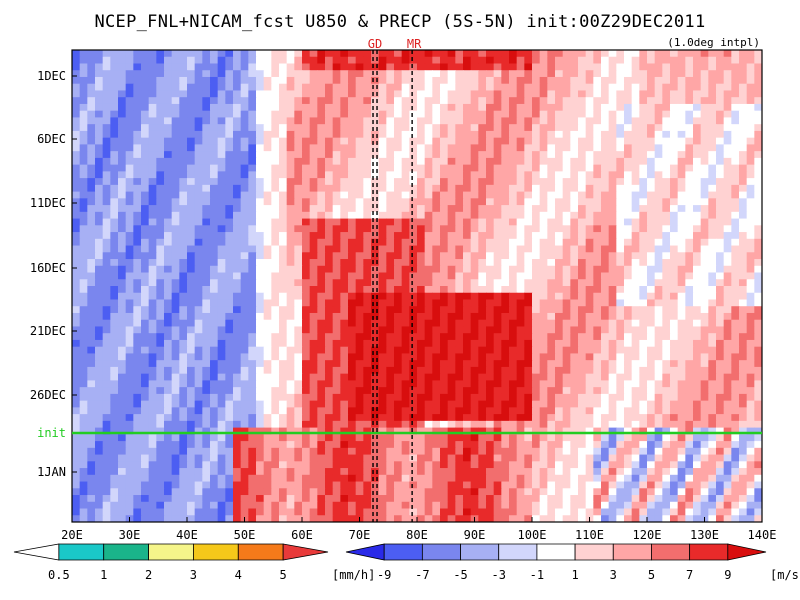 The width and height of the screenshot is (800, 600). Describe the element at coordinates (532, 535) in the screenshot. I see `x-tick-label: 100E` at that location.